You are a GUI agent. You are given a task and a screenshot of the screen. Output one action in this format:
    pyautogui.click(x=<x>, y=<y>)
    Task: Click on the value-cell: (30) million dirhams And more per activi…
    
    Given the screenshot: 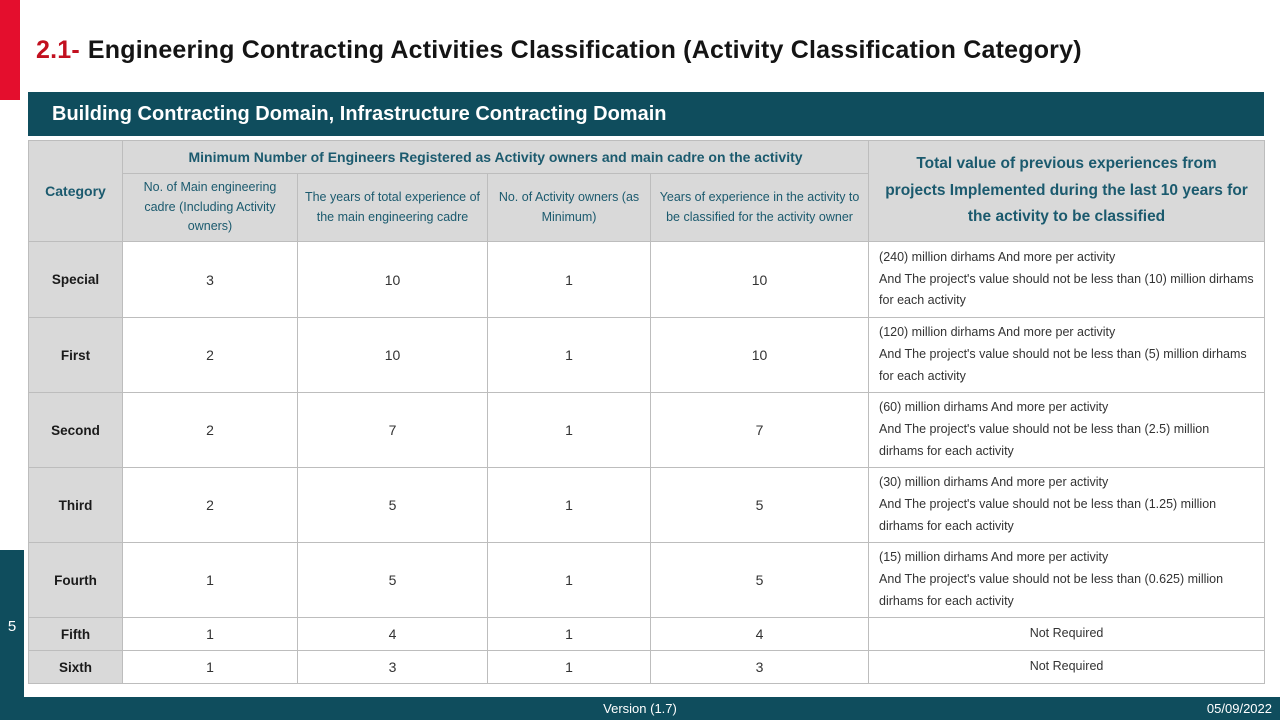 What is the action you would take?
    pyautogui.click(x=1067, y=505)
    